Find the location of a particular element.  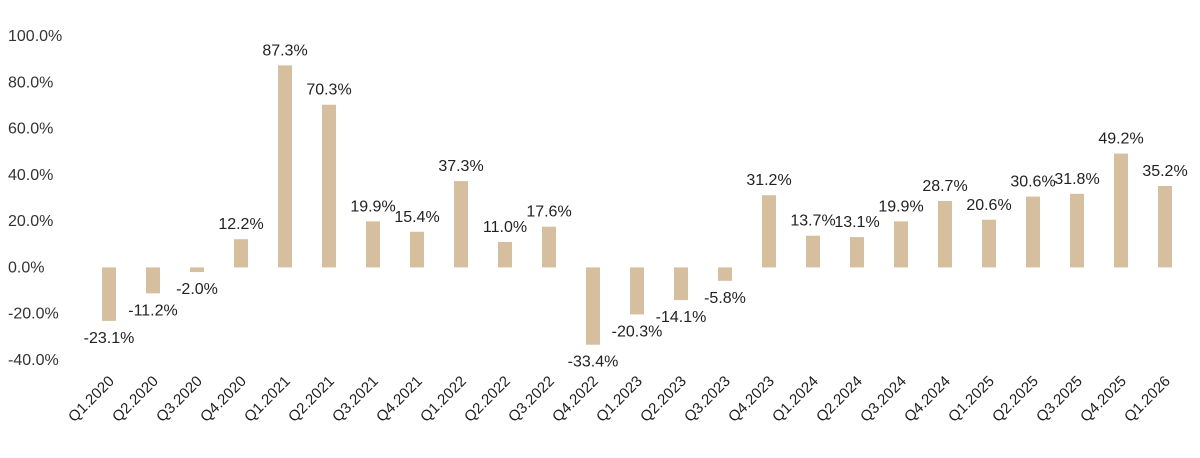

data-label: 15.4% is located at coordinates (416, 217).